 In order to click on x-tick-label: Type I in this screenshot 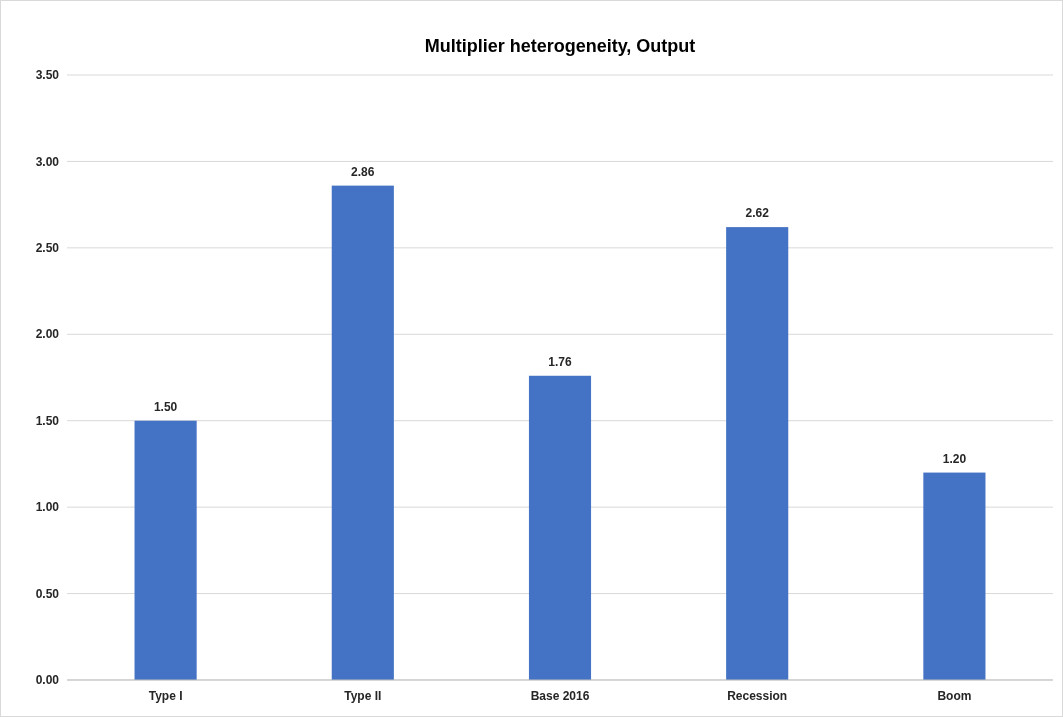, I will do `click(165, 696)`.